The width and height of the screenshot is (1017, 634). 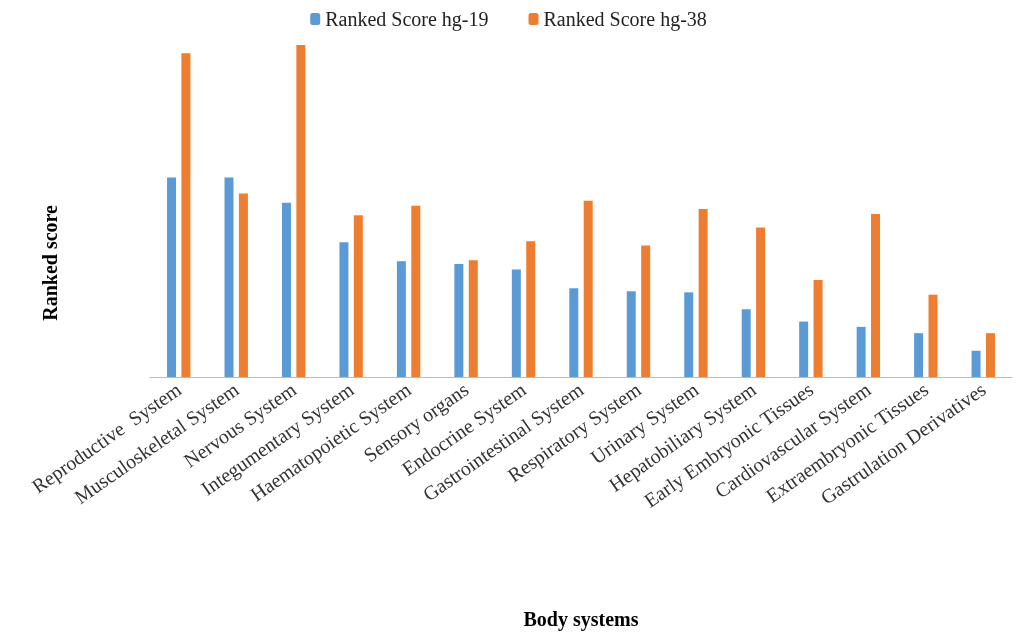 What do you see at coordinates (407, 19) in the screenshot?
I see `legend-label: Ranked Score hg-19` at bounding box center [407, 19].